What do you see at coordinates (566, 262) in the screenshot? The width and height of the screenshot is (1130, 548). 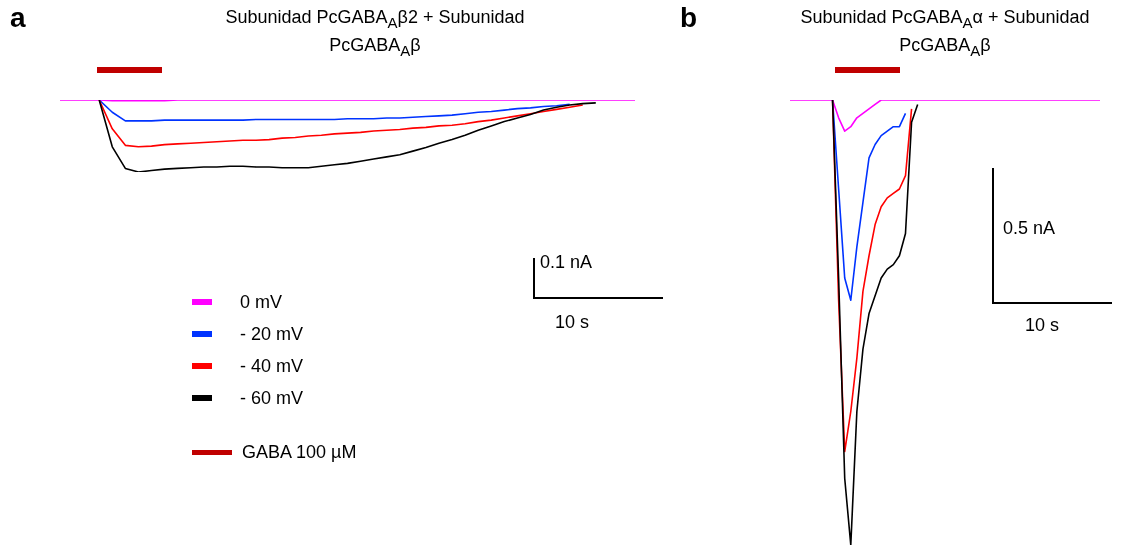 I see `text: 0.1 nA` at bounding box center [566, 262].